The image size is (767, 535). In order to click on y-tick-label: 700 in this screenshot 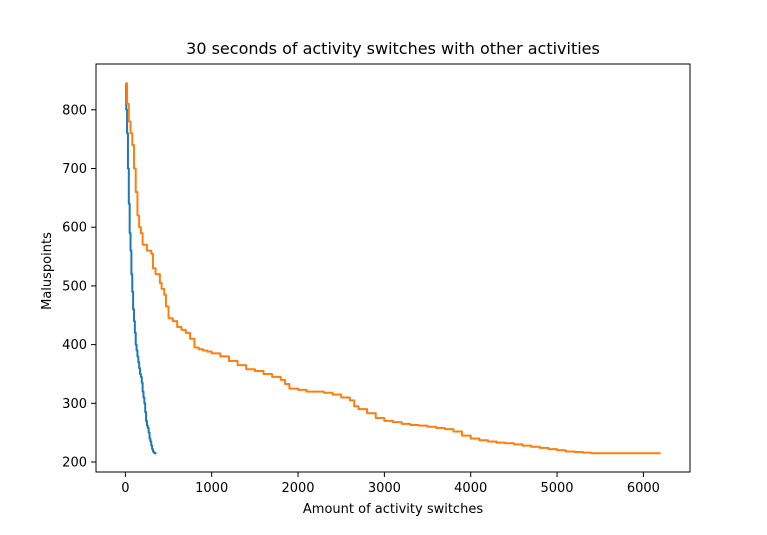, I will do `click(74, 169)`.